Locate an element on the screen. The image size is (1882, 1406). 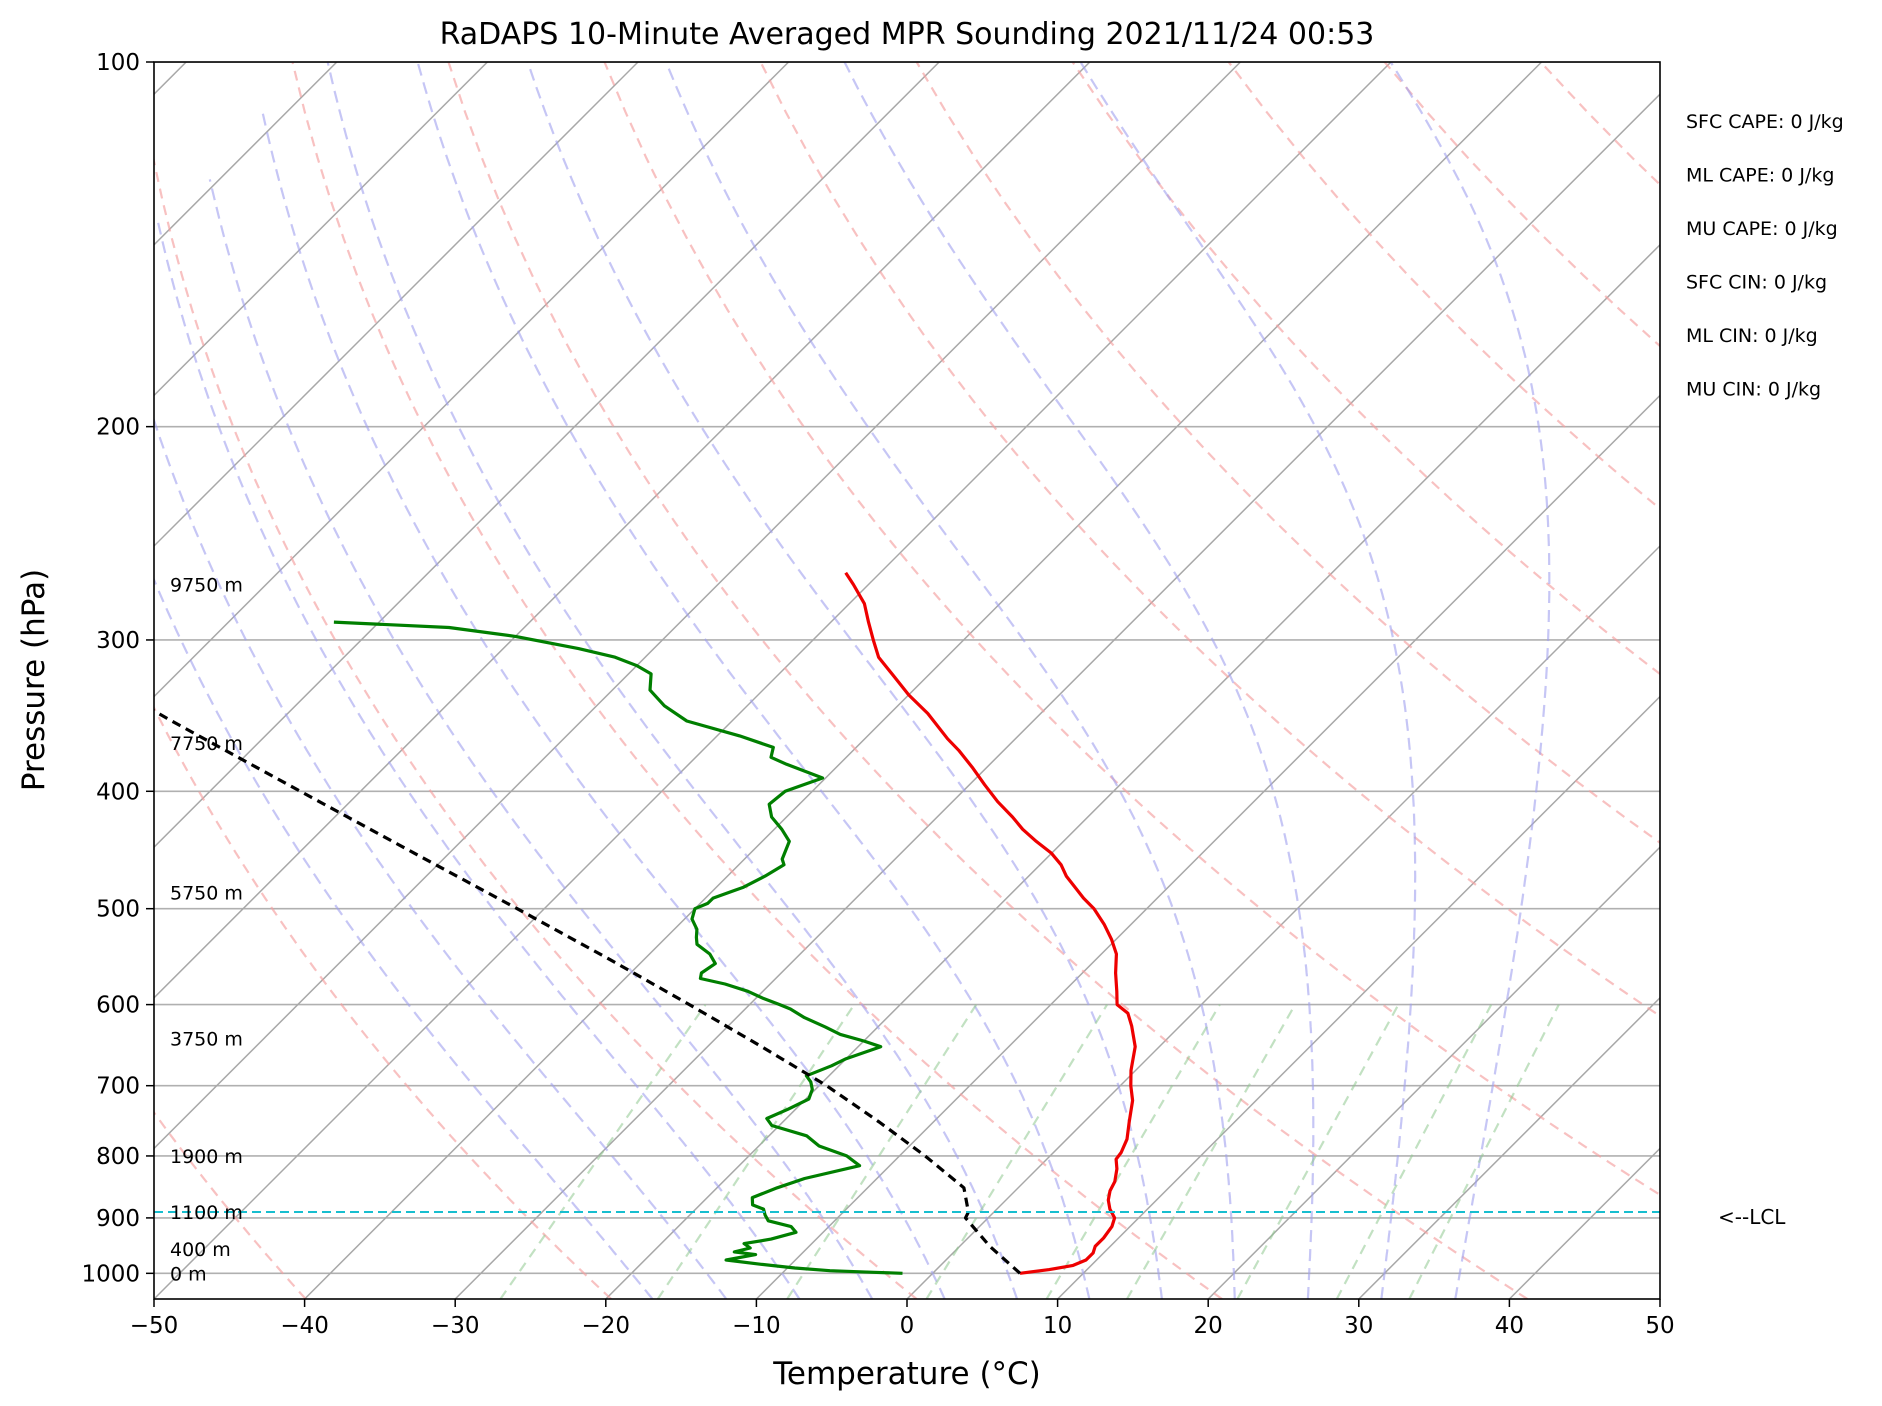
stability-index-text: ML CIN: 0 J/kg is located at coordinates (1752, 336).